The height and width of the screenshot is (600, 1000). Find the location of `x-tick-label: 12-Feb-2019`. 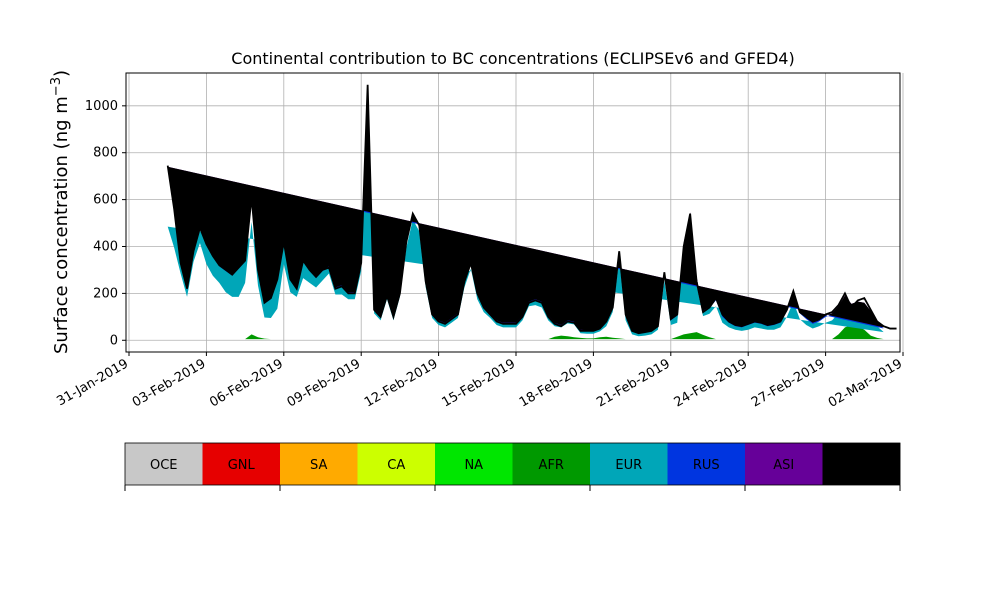

x-tick-label: 12-Feb-2019 is located at coordinates (401, 383).